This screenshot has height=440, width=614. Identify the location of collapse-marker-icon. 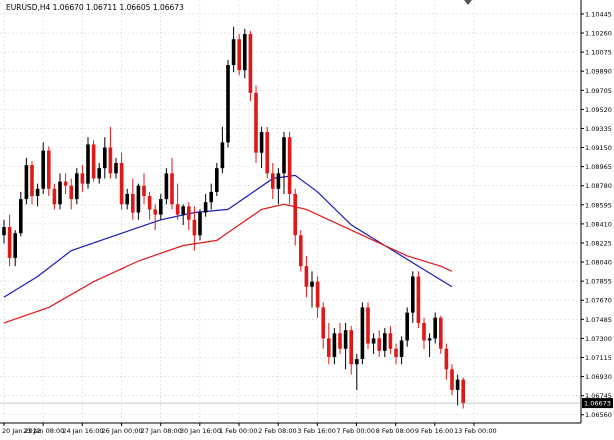
(468, 2).